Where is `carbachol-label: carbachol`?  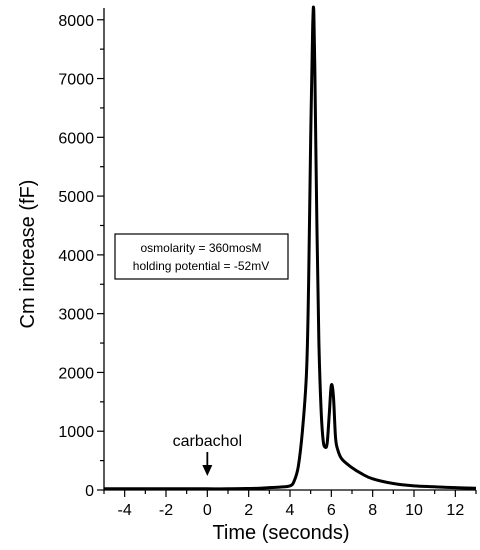 carbachol-label: carbachol is located at coordinates (207, 441).